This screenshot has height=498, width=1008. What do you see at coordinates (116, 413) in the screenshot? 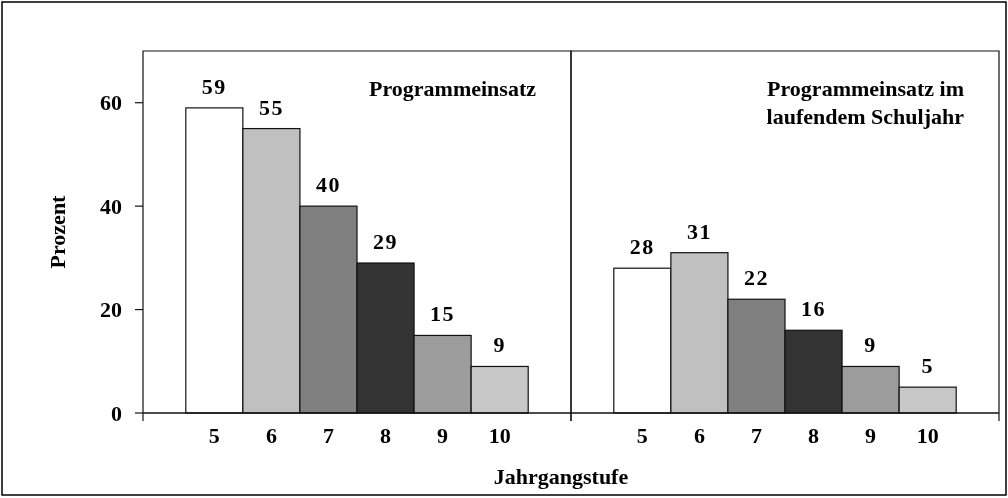
I see `y-tick-label: 0` at bounding box center [116, 413].